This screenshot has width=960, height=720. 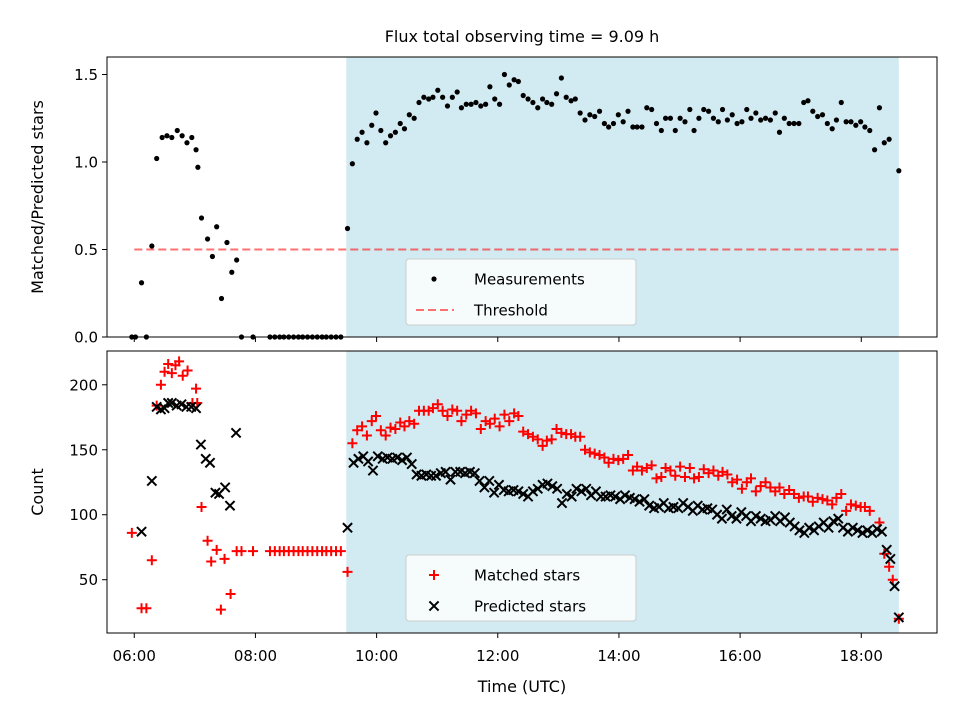 I want to click on x-tick-label: 10:00, so click(x=376, y=656).